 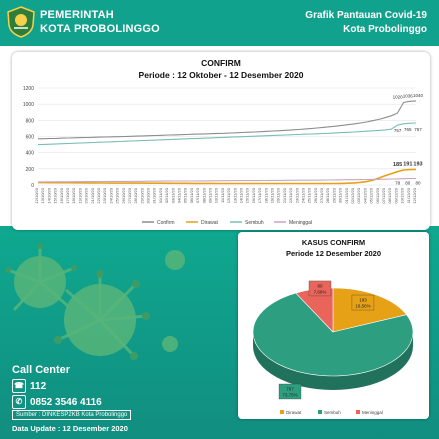 I want to click on data-label: 765, so click(x=408, y=129).